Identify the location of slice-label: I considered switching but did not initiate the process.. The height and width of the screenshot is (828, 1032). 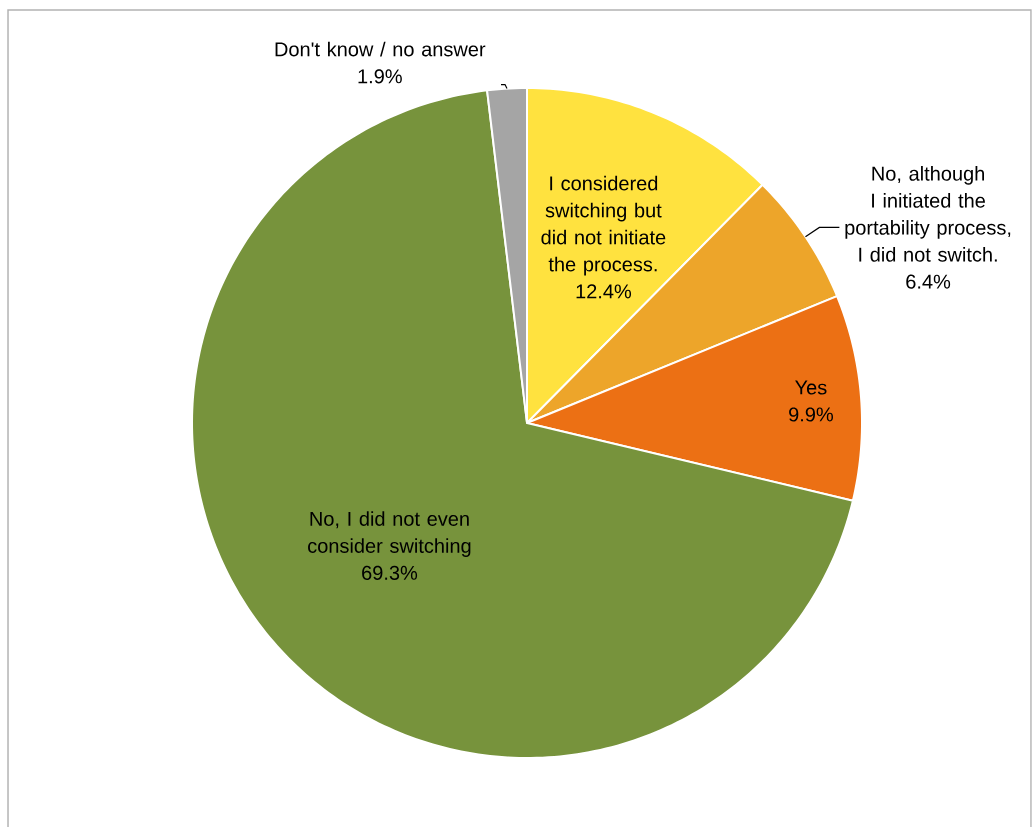
(603, 225).